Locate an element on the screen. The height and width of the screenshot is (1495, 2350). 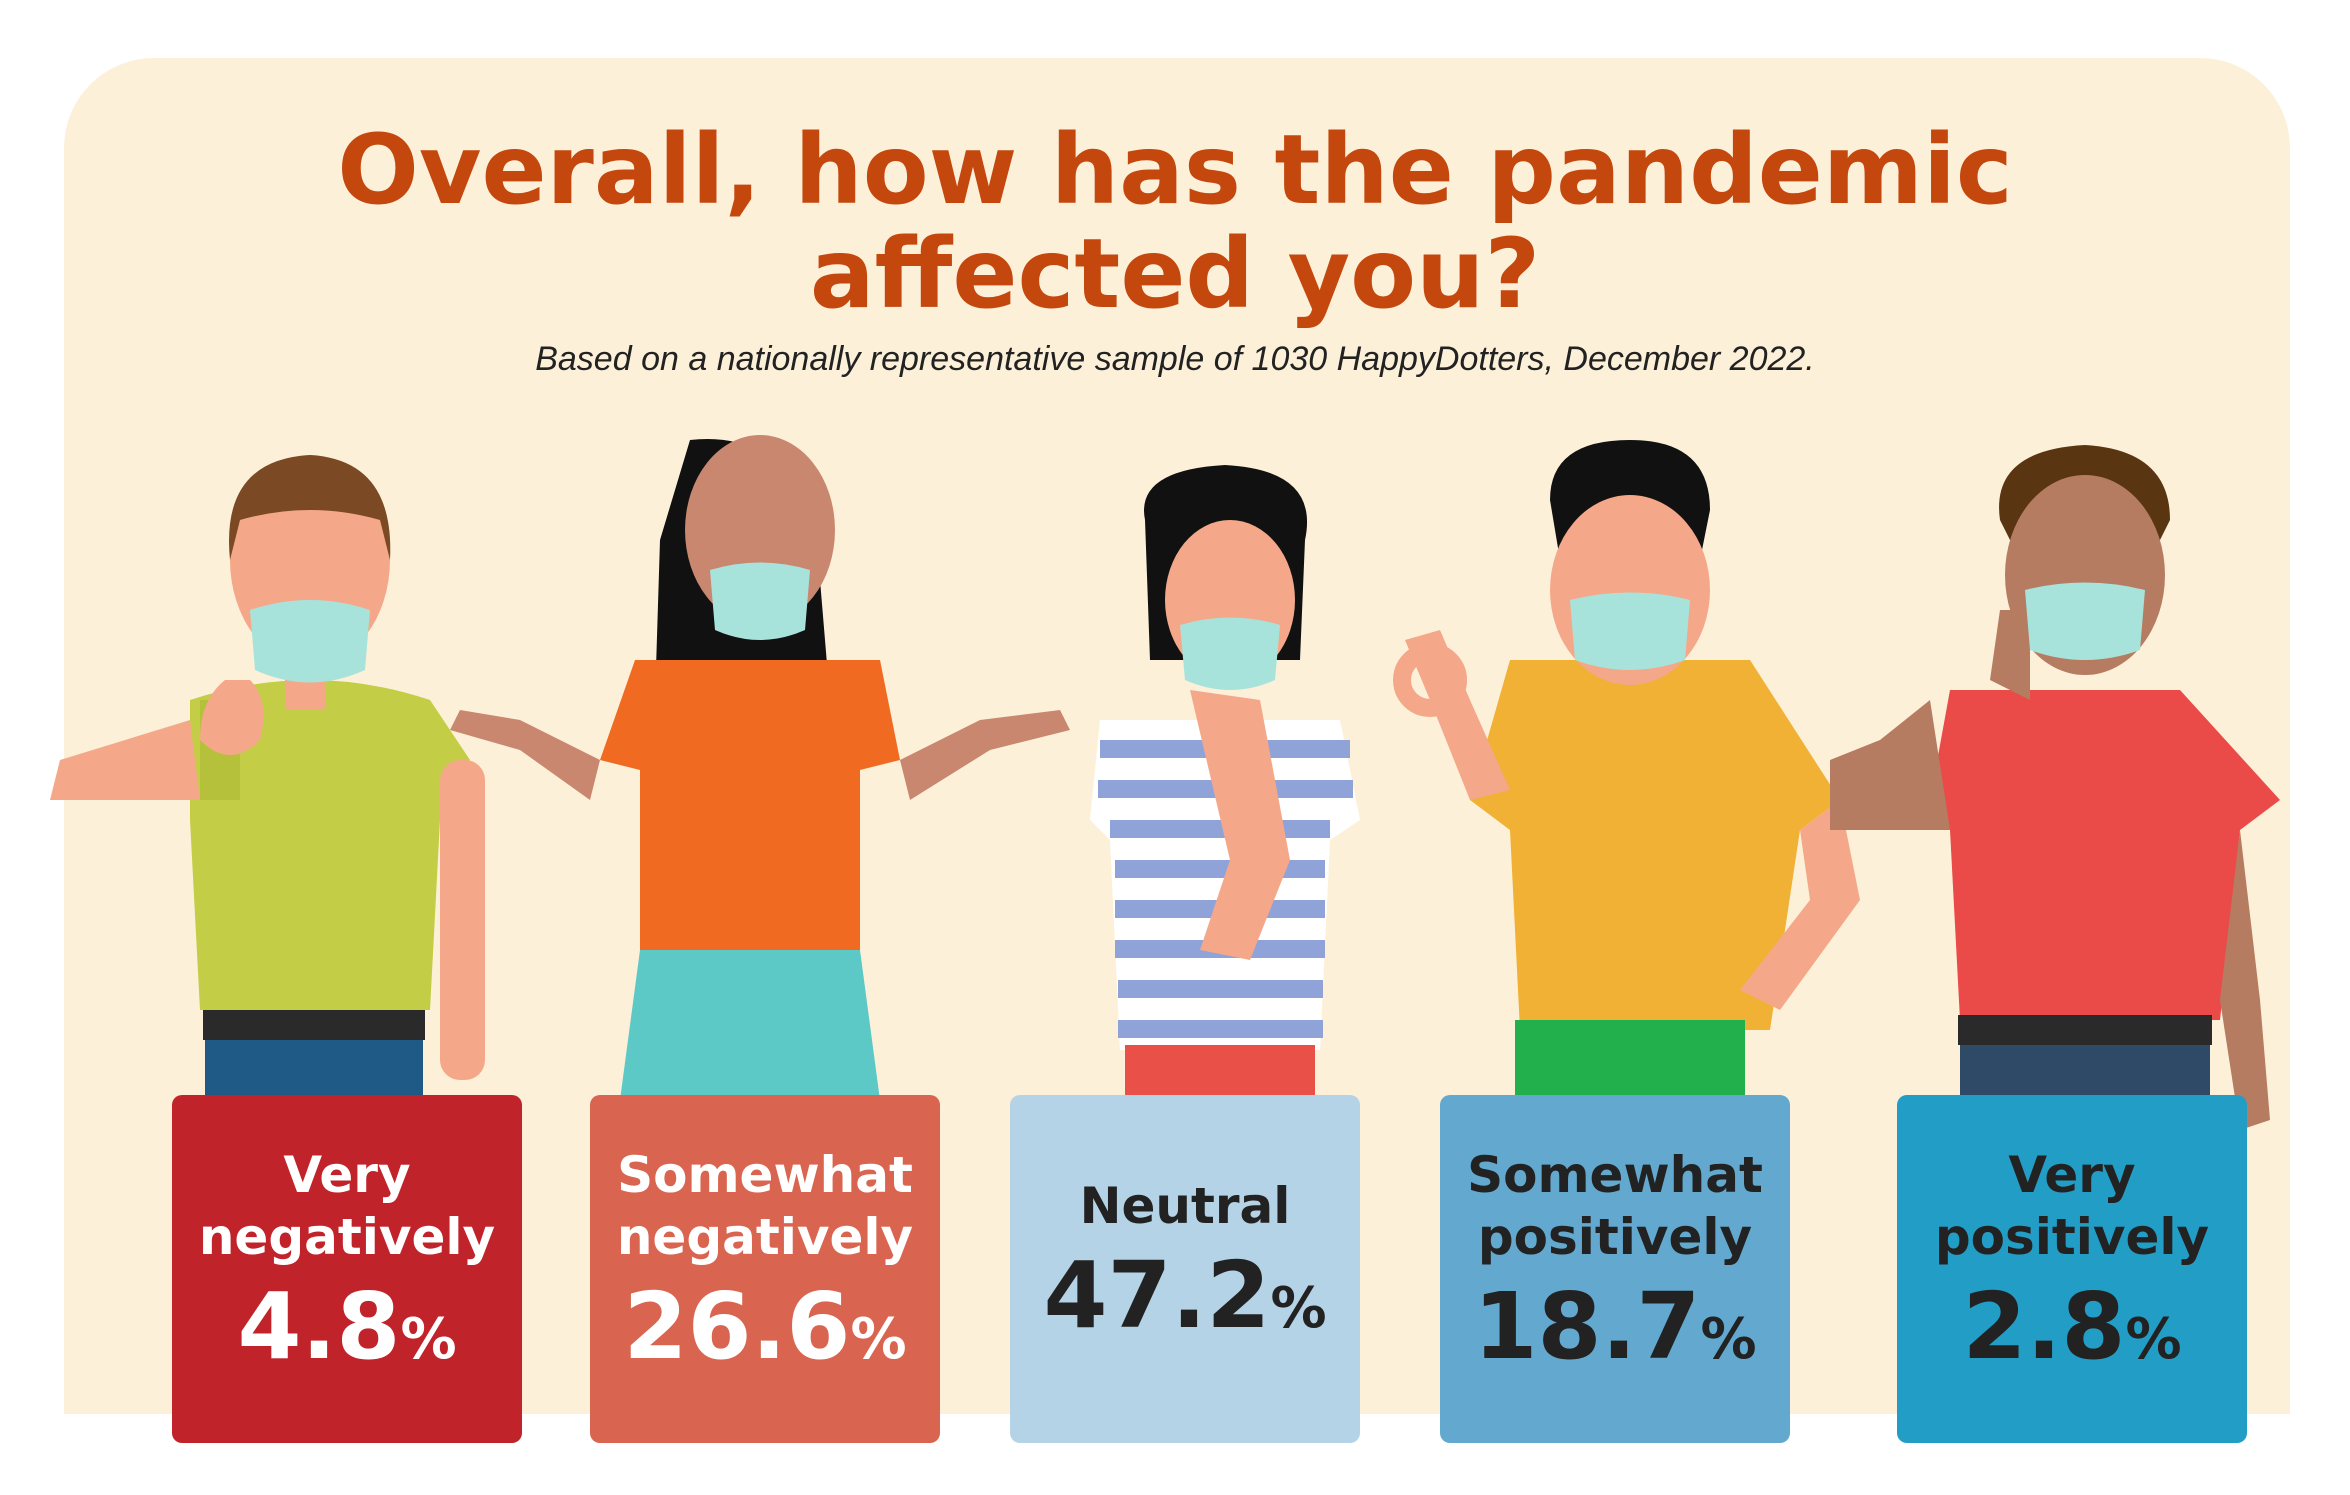
person-somewhat-positive-figure is located at coordinates (1626, 772).